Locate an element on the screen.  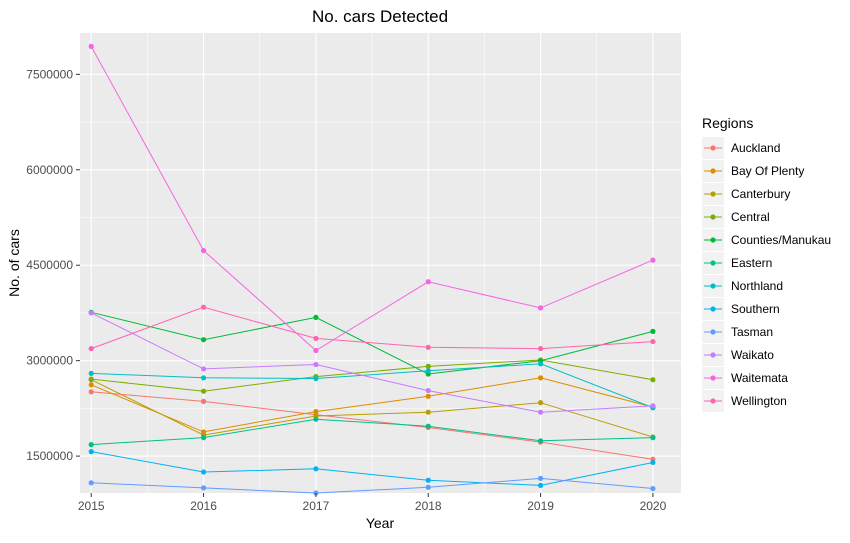
x-tick-label: 2019 is located at coordinates (540, 506).